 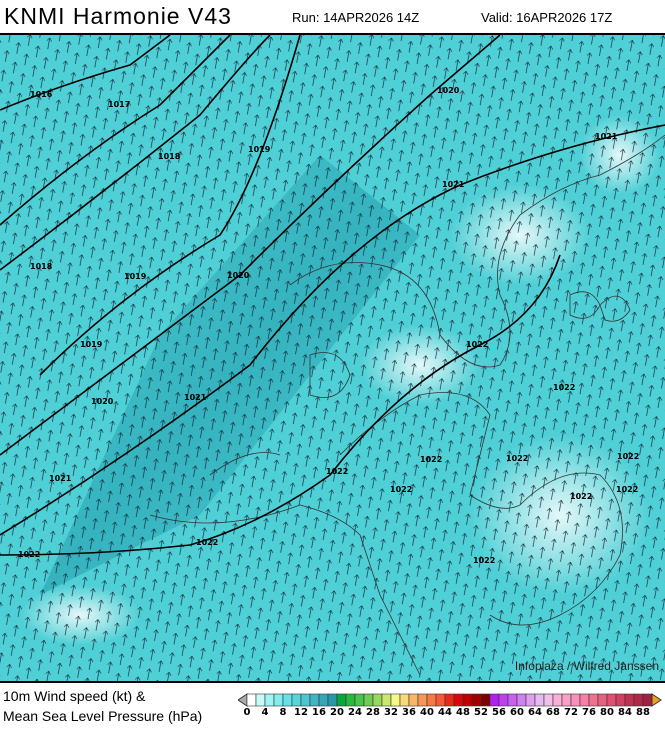 What do you see at coordinates (625, 712) in the screenshot?
I see `colorbar-tick-label: 84` at bounding box center [625, 712].